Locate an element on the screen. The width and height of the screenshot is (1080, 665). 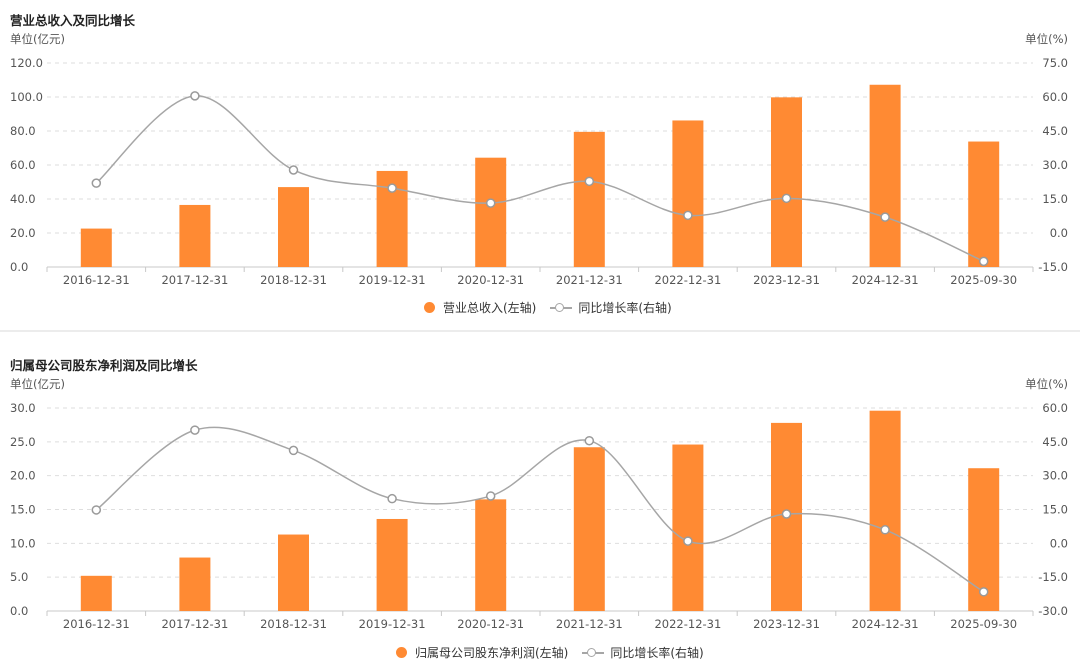
left-tick-label: 120.0 is located at coordinates (26, 63).